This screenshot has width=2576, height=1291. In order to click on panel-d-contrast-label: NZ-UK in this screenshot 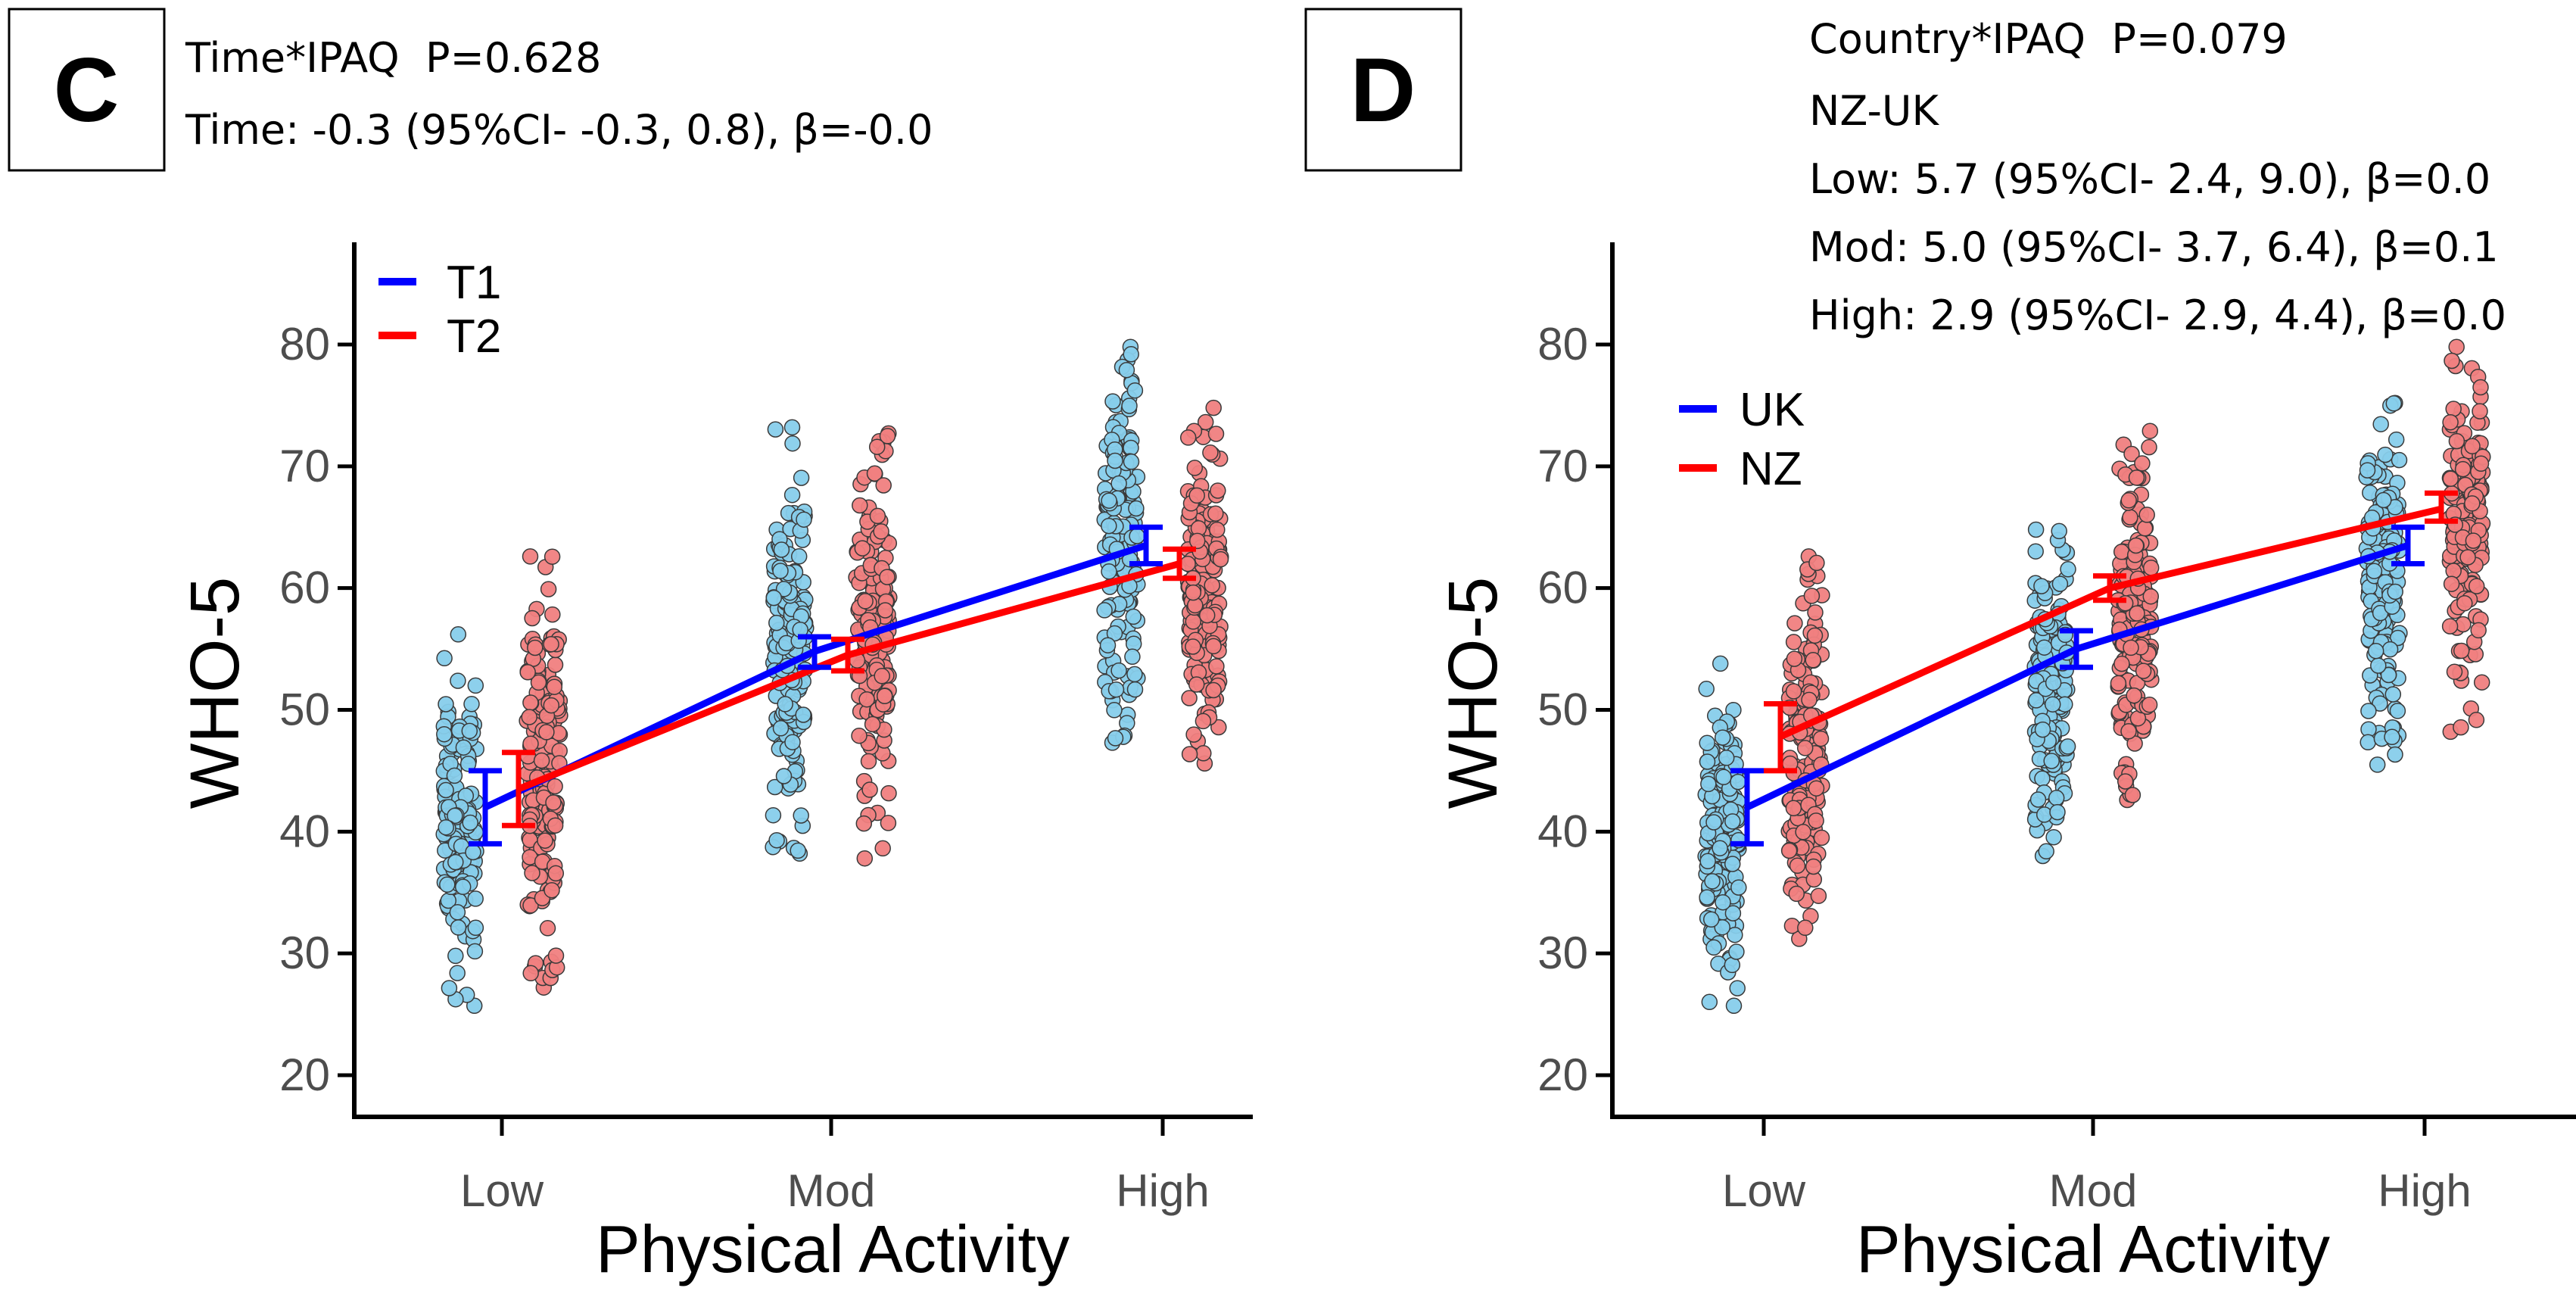, I will do `click(1874, 111)`.